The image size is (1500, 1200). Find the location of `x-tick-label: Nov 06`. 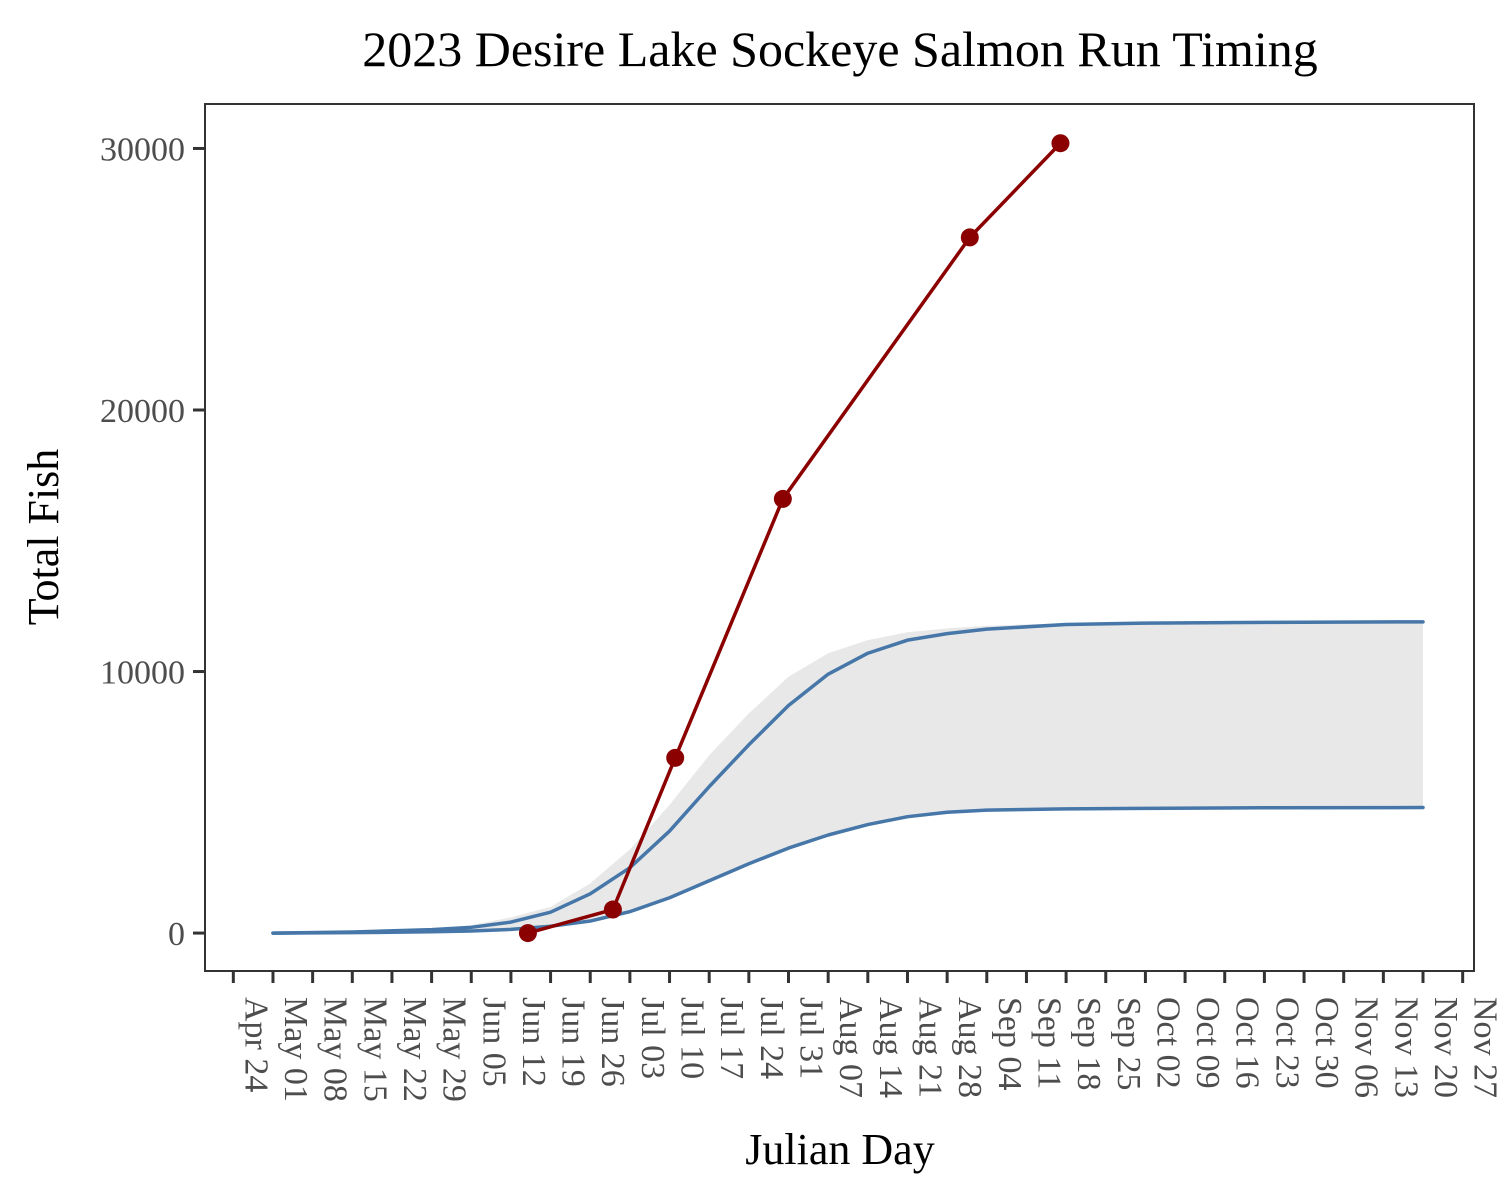

x-tick-label: Nov 06 is located at coordinates (1366, 1047).